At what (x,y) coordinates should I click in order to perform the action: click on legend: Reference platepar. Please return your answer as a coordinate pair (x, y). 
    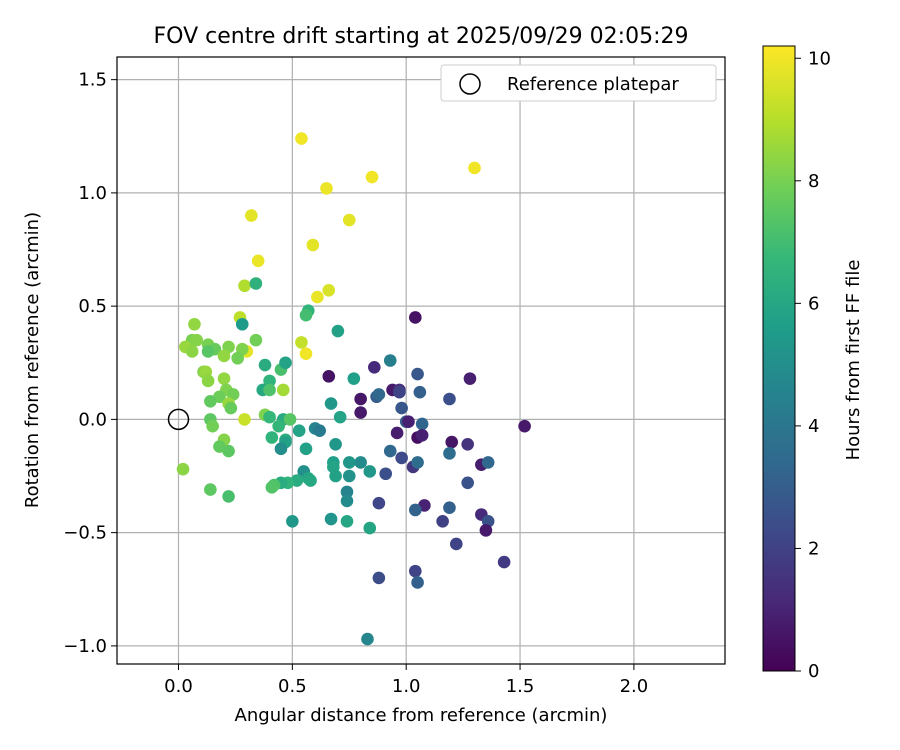
    Looking at the image, I should click on (578, 83).